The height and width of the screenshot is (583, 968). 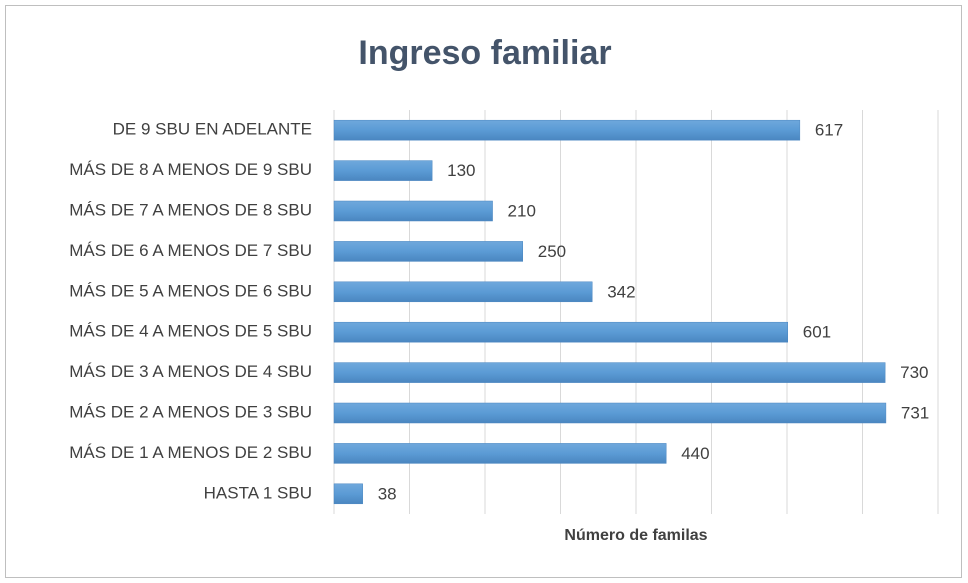 I want to click on data-label: 617, so click(x=829, y=130).